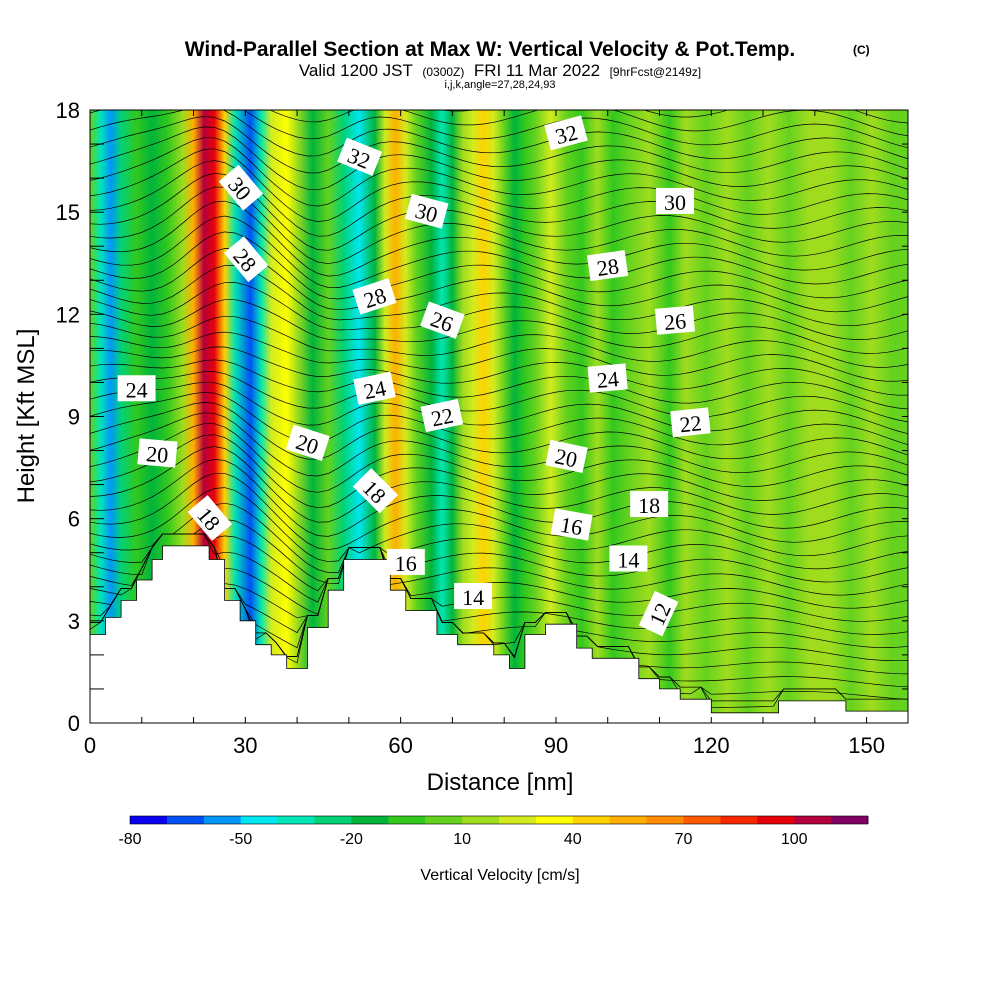 This screenshot has width=1000, height=1000. What do you see at coordinates (537, 70) in the screenshot?
I see `subtitle-date: FRI 11 Mar 2022` at bounding box center [537, 70].